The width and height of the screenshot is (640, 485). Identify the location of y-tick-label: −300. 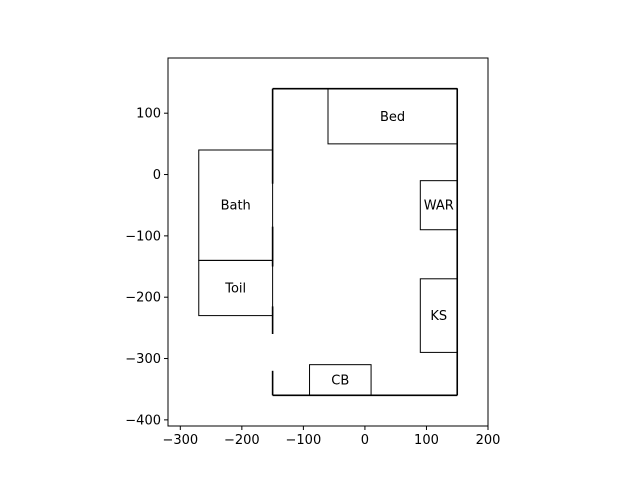
(143, 359).